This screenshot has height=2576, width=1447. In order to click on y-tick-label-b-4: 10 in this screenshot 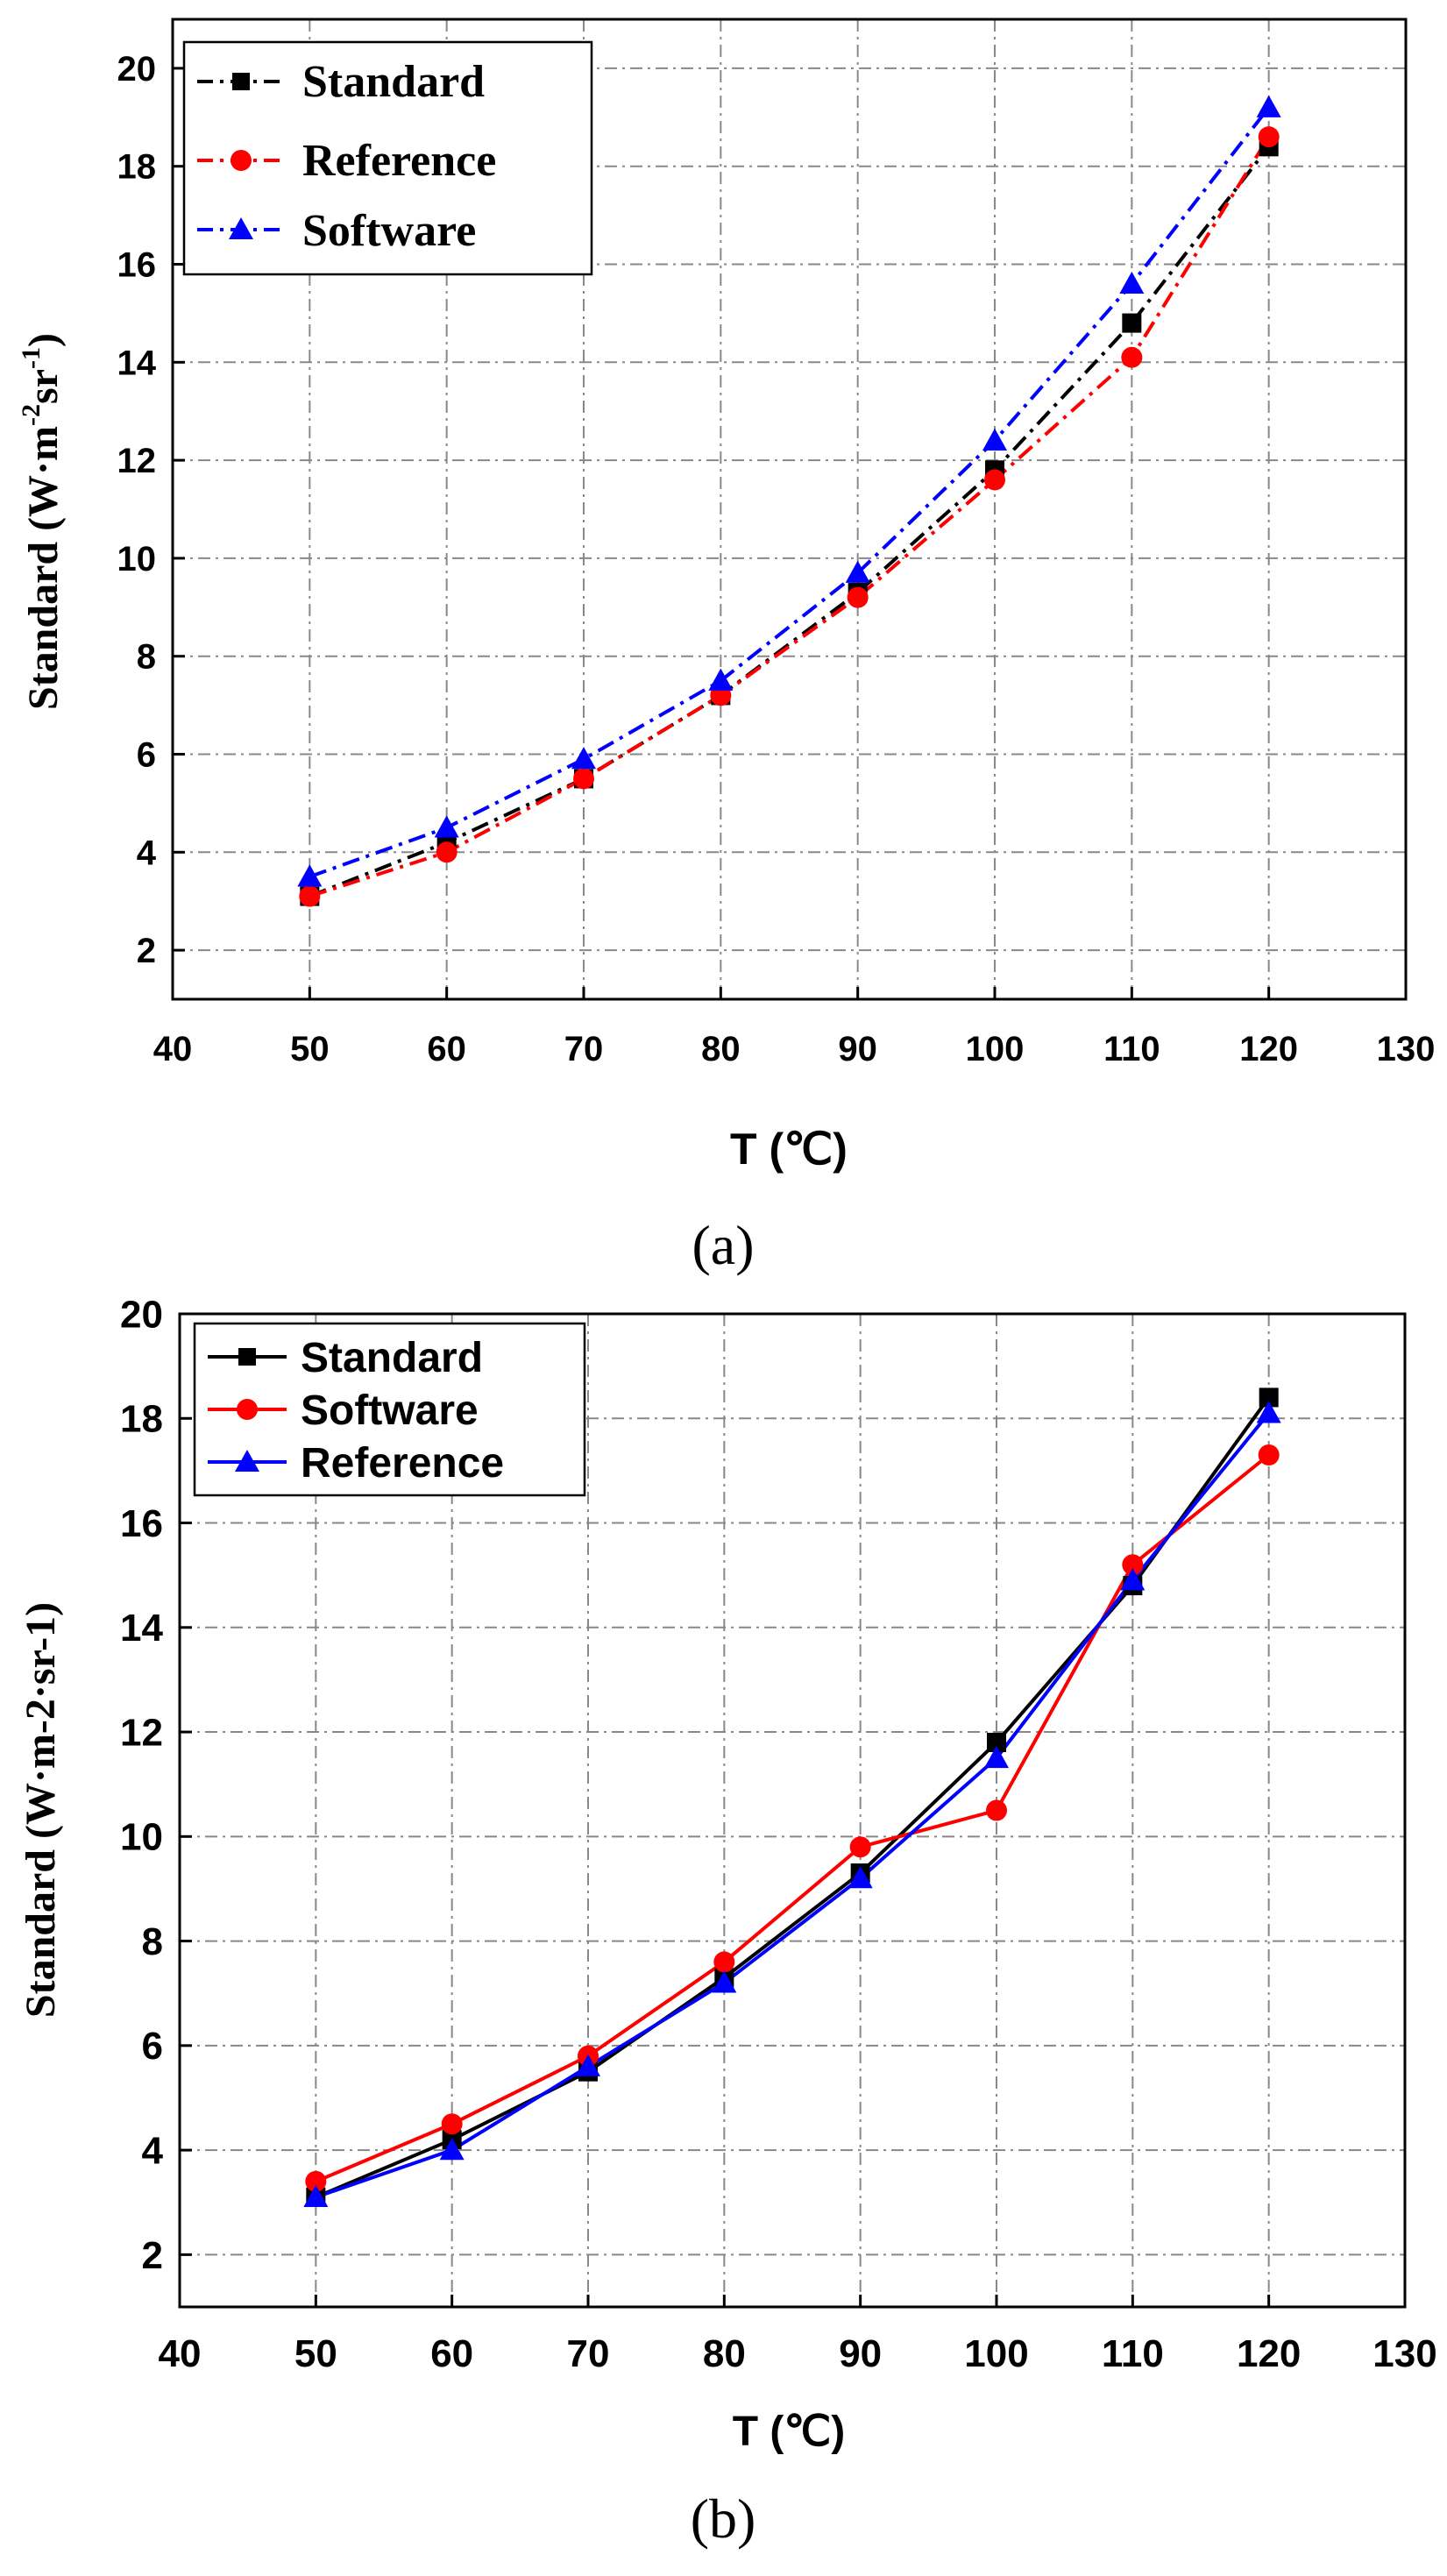, I will do `click(142, 1837)`.